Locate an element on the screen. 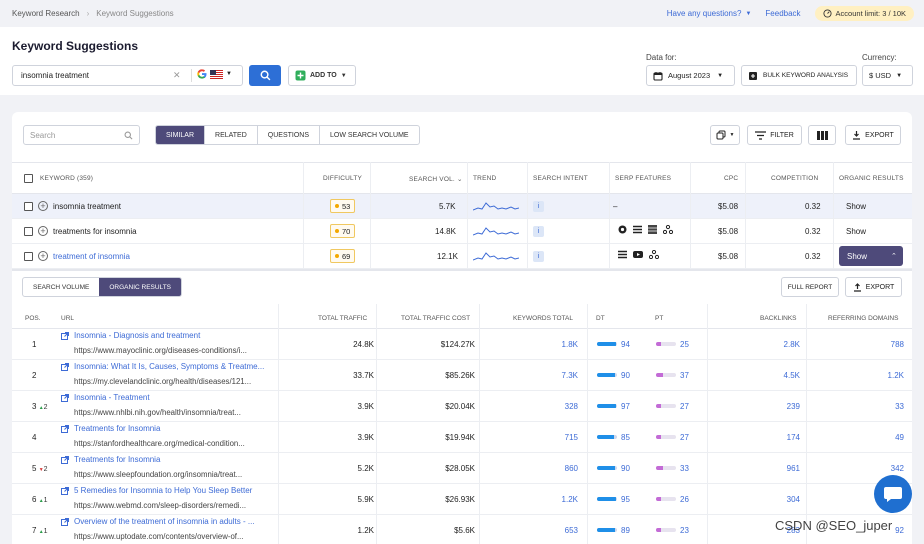  show-organic-button-active: Show ⌃ is located at coordinates (871, 256).